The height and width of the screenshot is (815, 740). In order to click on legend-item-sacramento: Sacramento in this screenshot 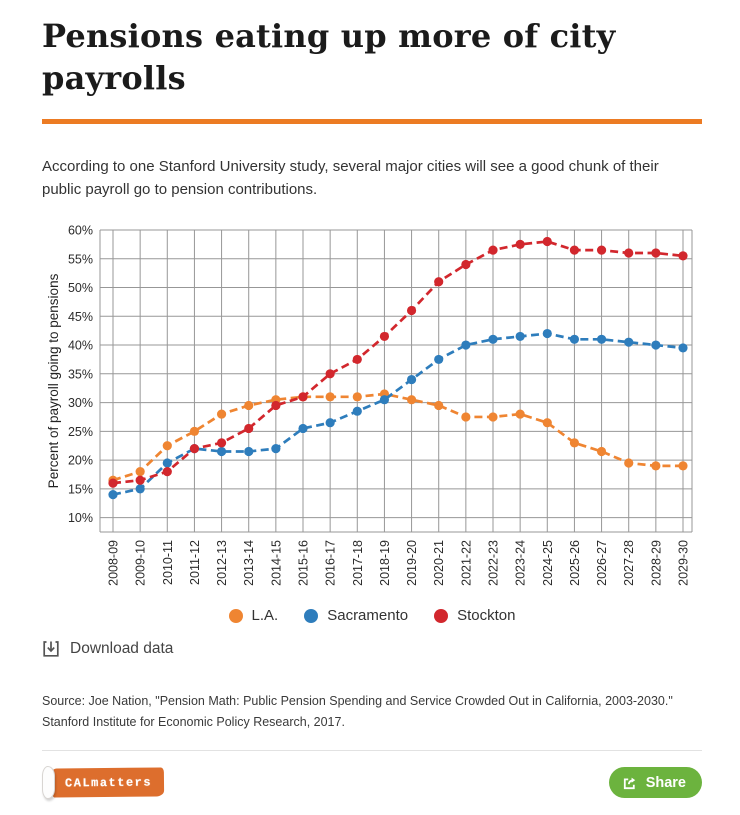, I will do `click(356, 615)`.